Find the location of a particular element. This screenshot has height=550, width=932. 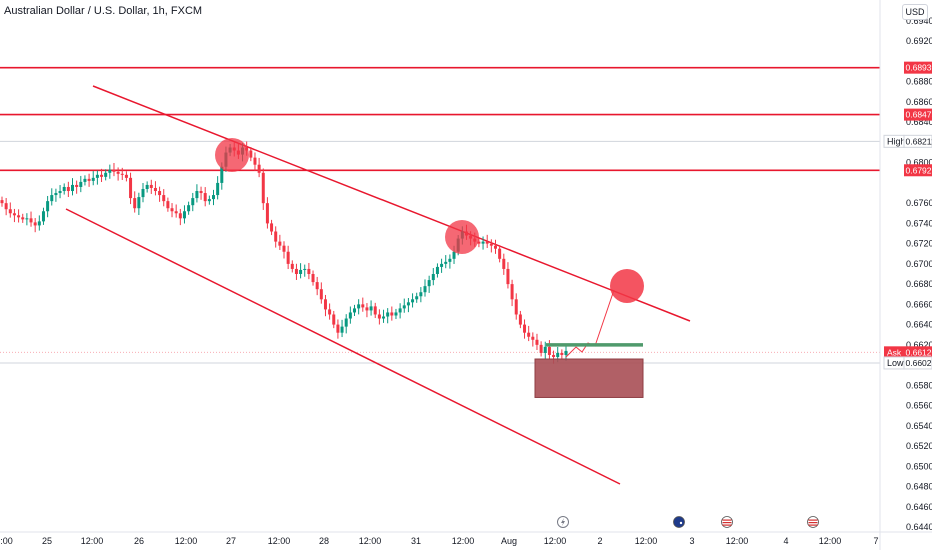

level-price-text: 0.66021 is located at coordinates (919, 363).